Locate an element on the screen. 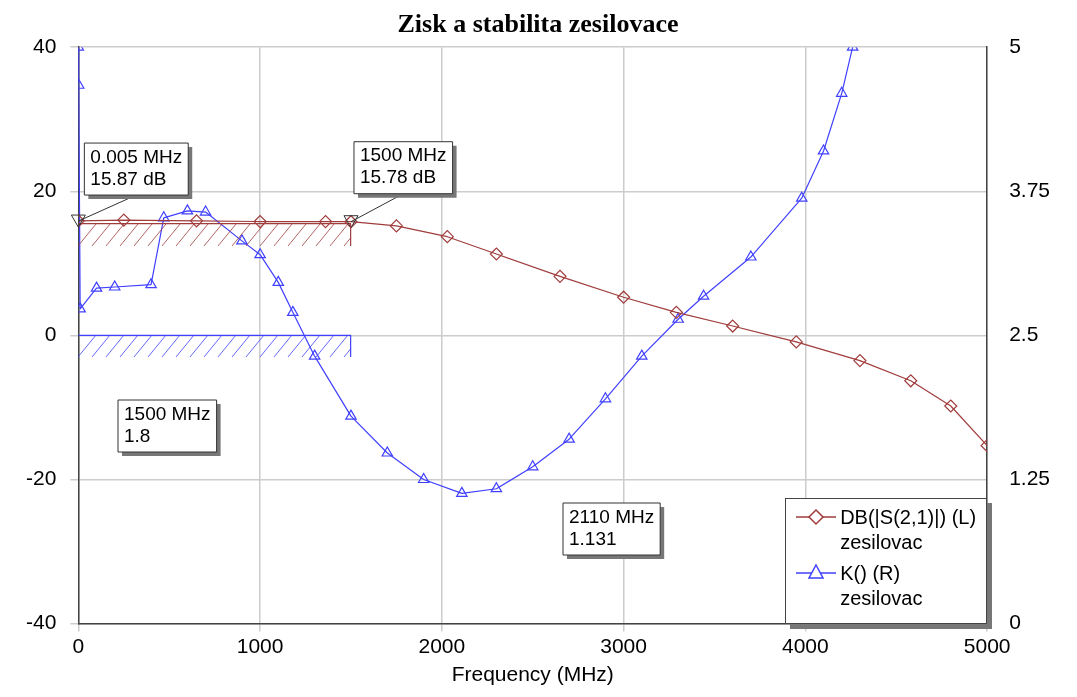 The height and width of the screenshot is (697, 1077). legend-label: K() (R) zesilovac is located at coordinates (881, 585).